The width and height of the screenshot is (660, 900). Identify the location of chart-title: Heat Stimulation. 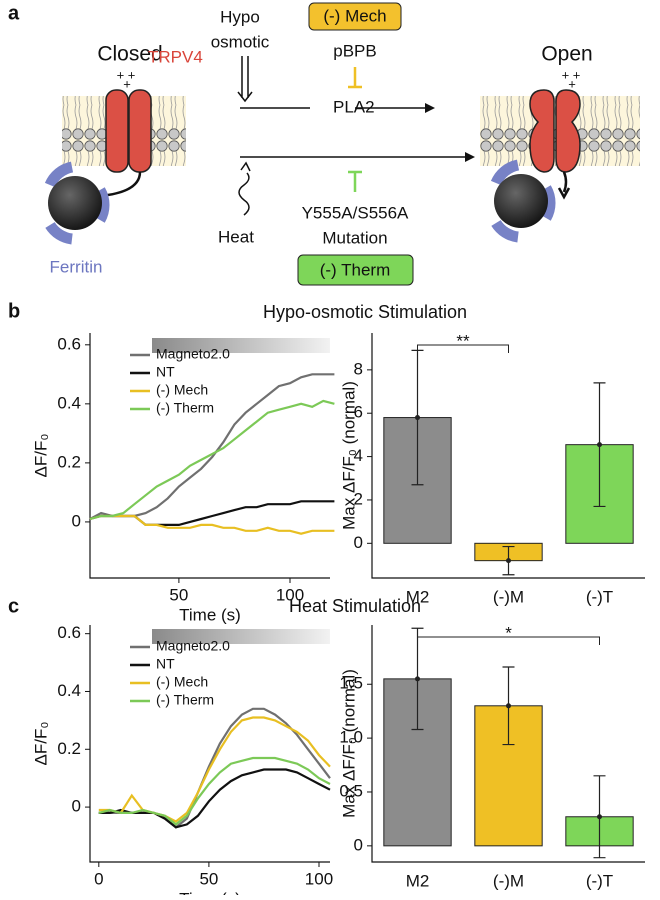
(355, 606).